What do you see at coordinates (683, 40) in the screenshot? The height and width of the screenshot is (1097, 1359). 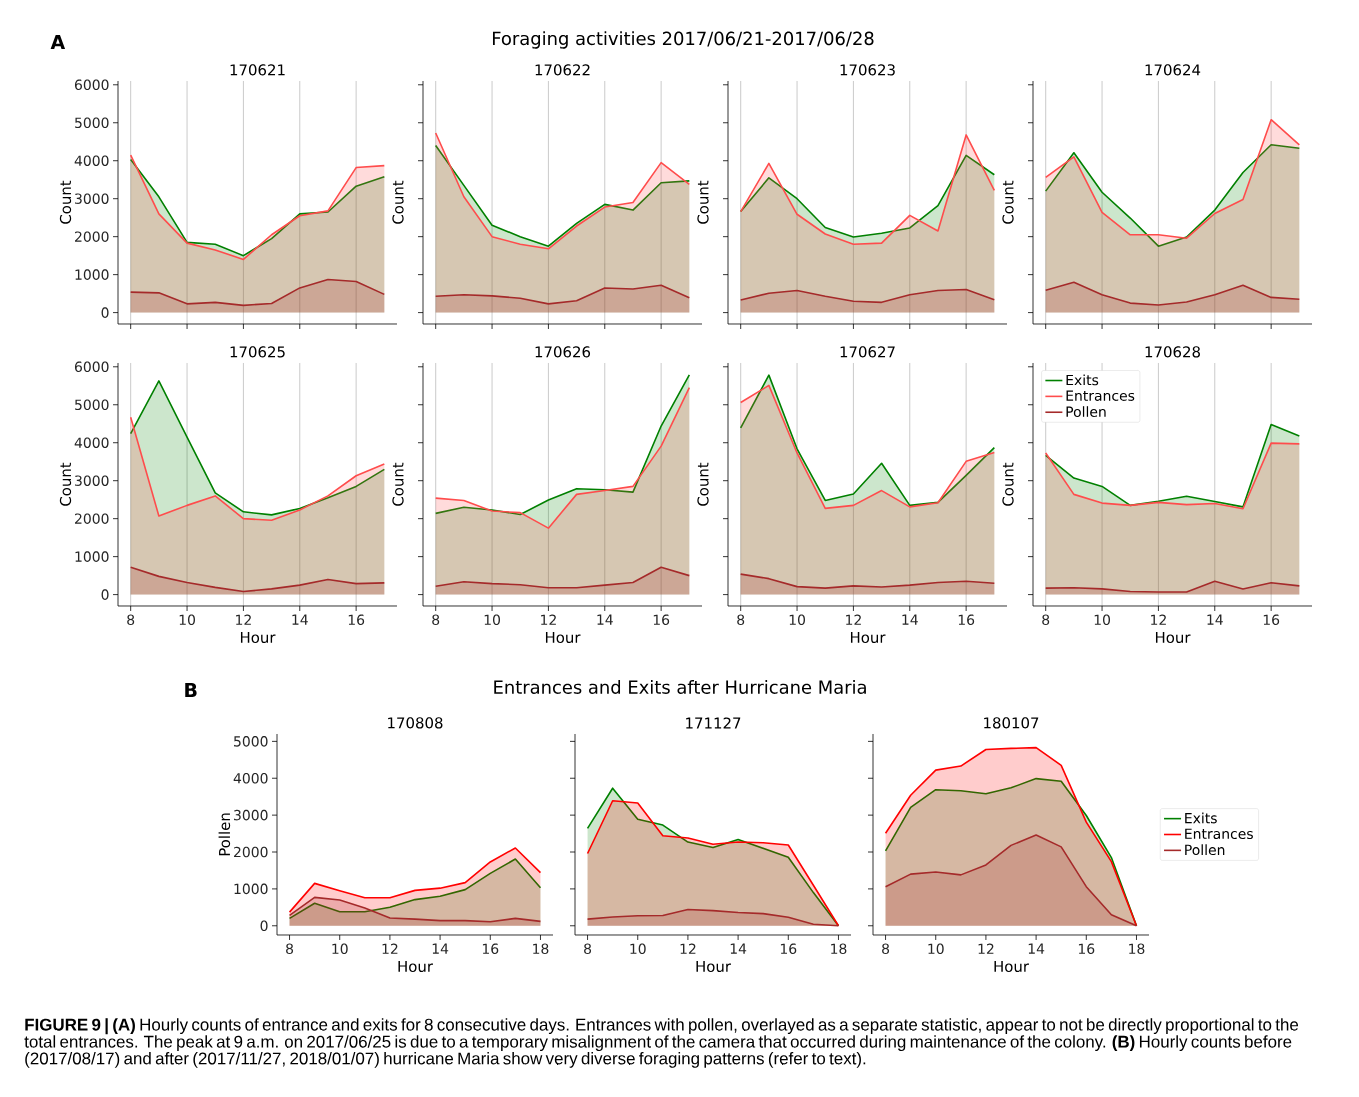 I see `text: Foraging activities 2017/06/21-2017/06/28` at bounding box center [683, 40].